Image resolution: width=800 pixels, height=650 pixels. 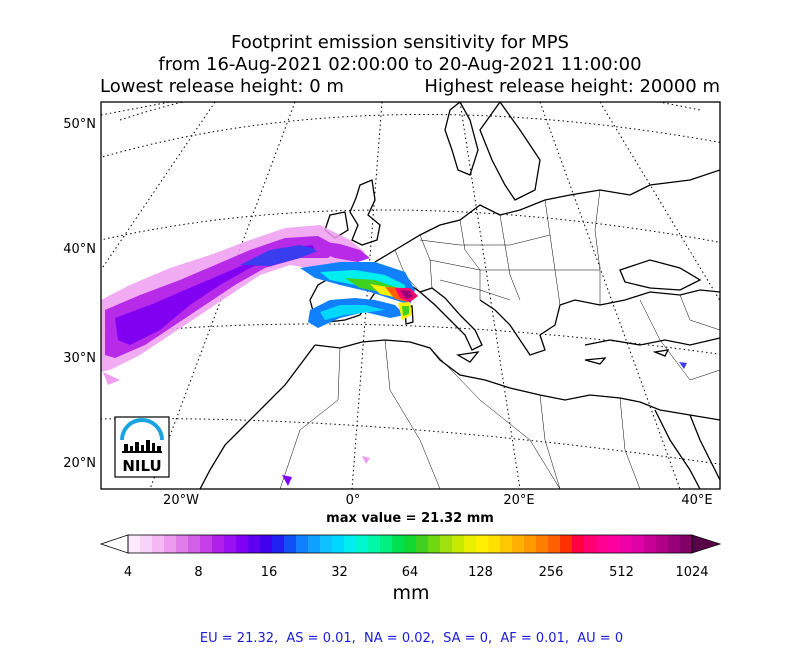 What do you see at coordinates (697, 500) in the screenshot?
I see `lon-label-40e: 40°E` at bounding box center [697, 500].